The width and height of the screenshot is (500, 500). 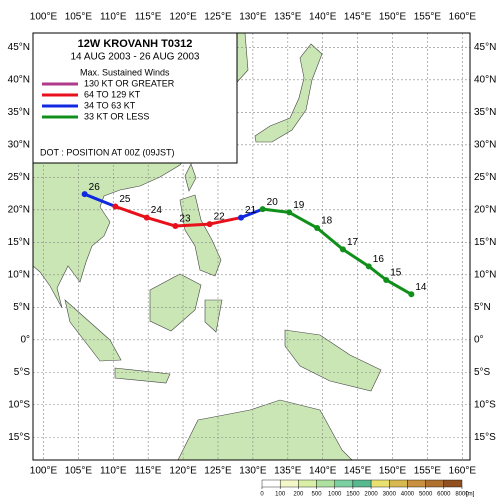 I want to click on title: 12W KROVANH T0312, so click(x=135, y=44).